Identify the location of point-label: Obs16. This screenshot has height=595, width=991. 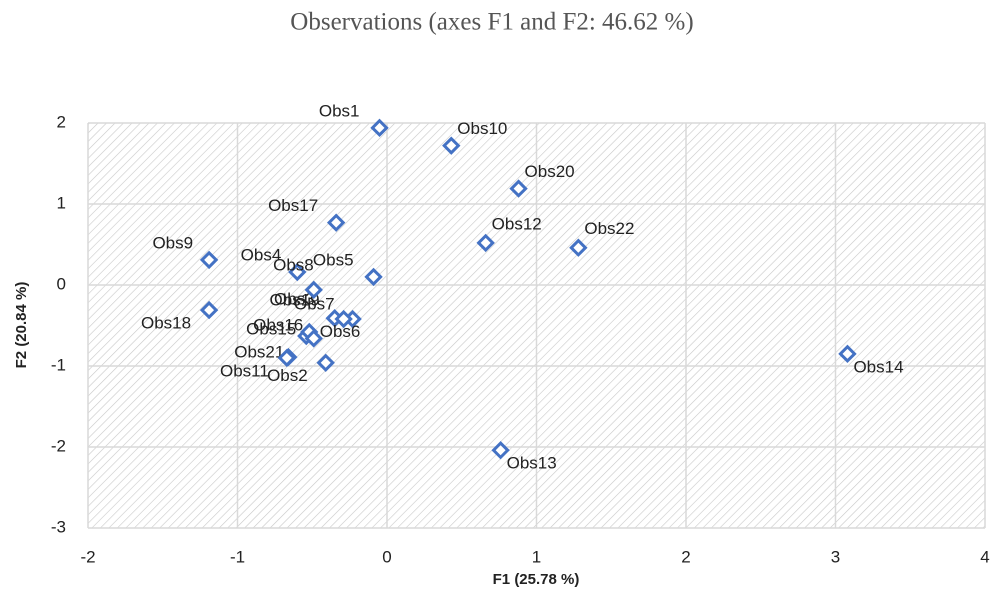
(278, 324).